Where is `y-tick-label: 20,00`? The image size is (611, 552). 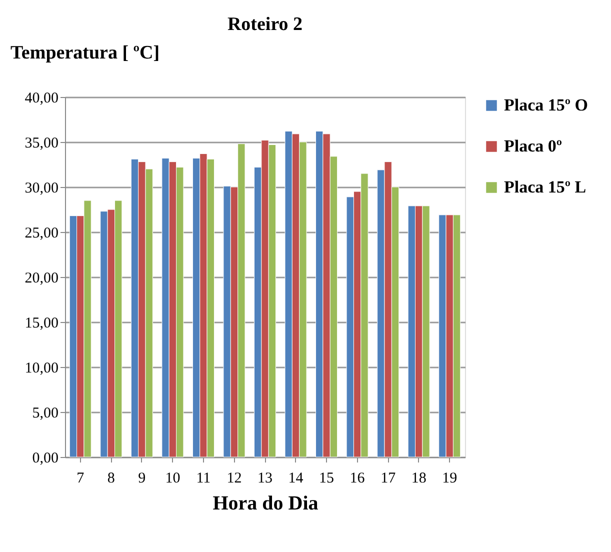
y-tick-label: 20,00 is located at coordinates (41, 278).